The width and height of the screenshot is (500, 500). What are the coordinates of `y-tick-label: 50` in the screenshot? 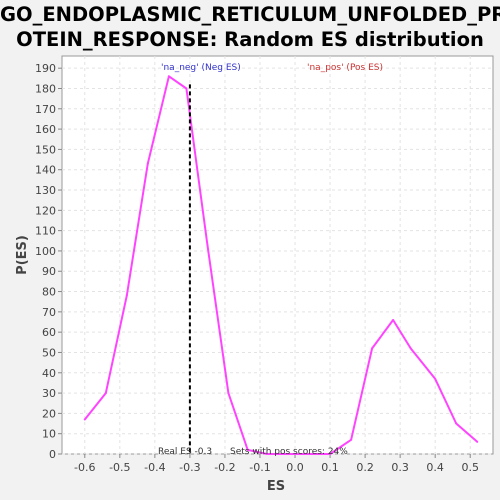 It's located at (49, 352).